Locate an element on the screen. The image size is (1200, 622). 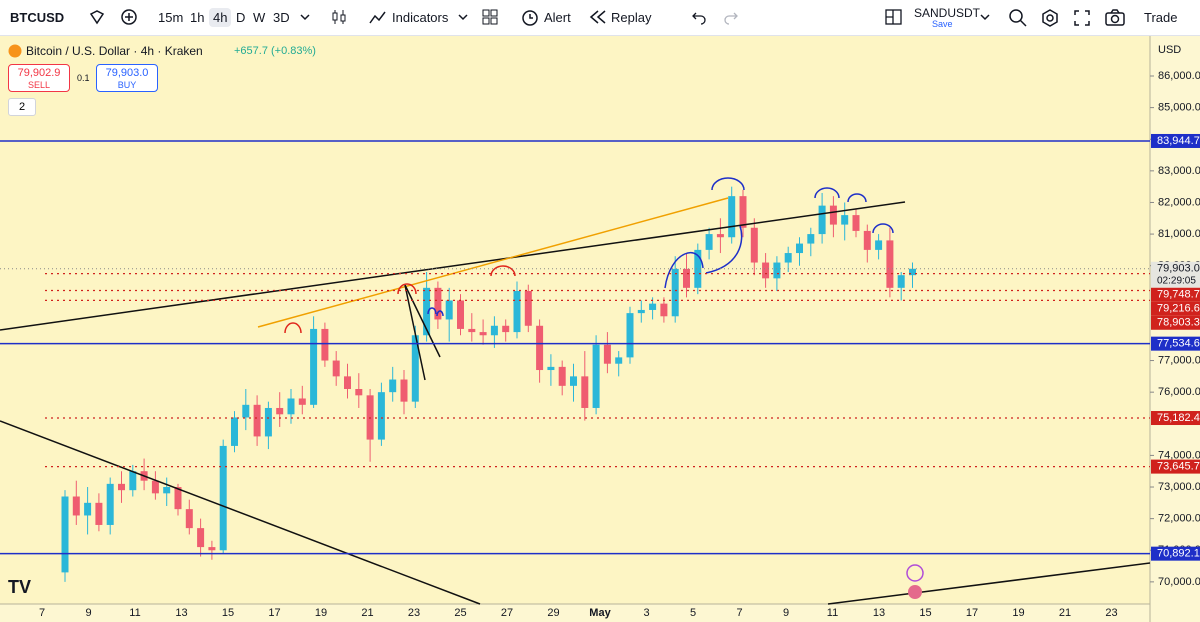
y-tick-label: 85,000.0 is located at coordinates (1179, 108).